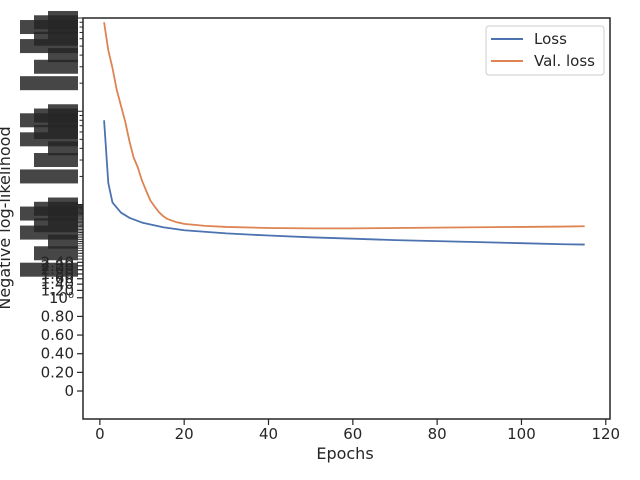  What do you see at coordinates (57, 335) in the screenshot?
I see `y-tick-label: 0.60` at bounding box center [57, 335].